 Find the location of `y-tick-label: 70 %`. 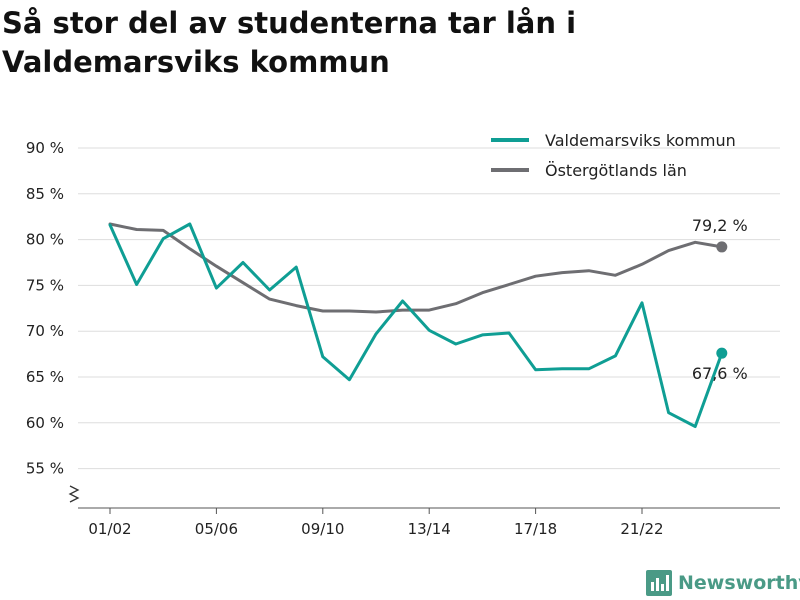

y-tick-label: 70 % is located at coordinates (45, 331).